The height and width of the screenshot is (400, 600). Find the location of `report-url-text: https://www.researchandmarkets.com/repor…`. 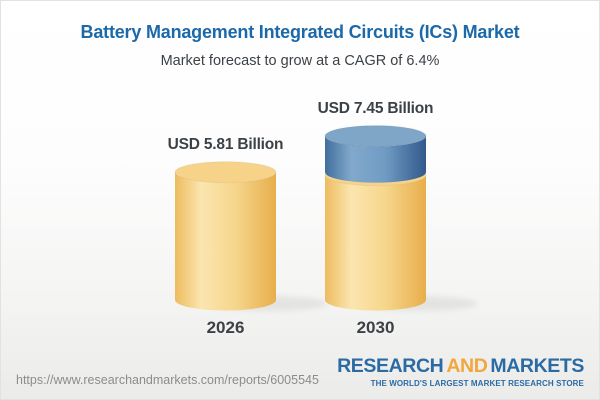

report-url-text: https://www.researchandmarkets.com/repor… is located at coordinates (167, 380).